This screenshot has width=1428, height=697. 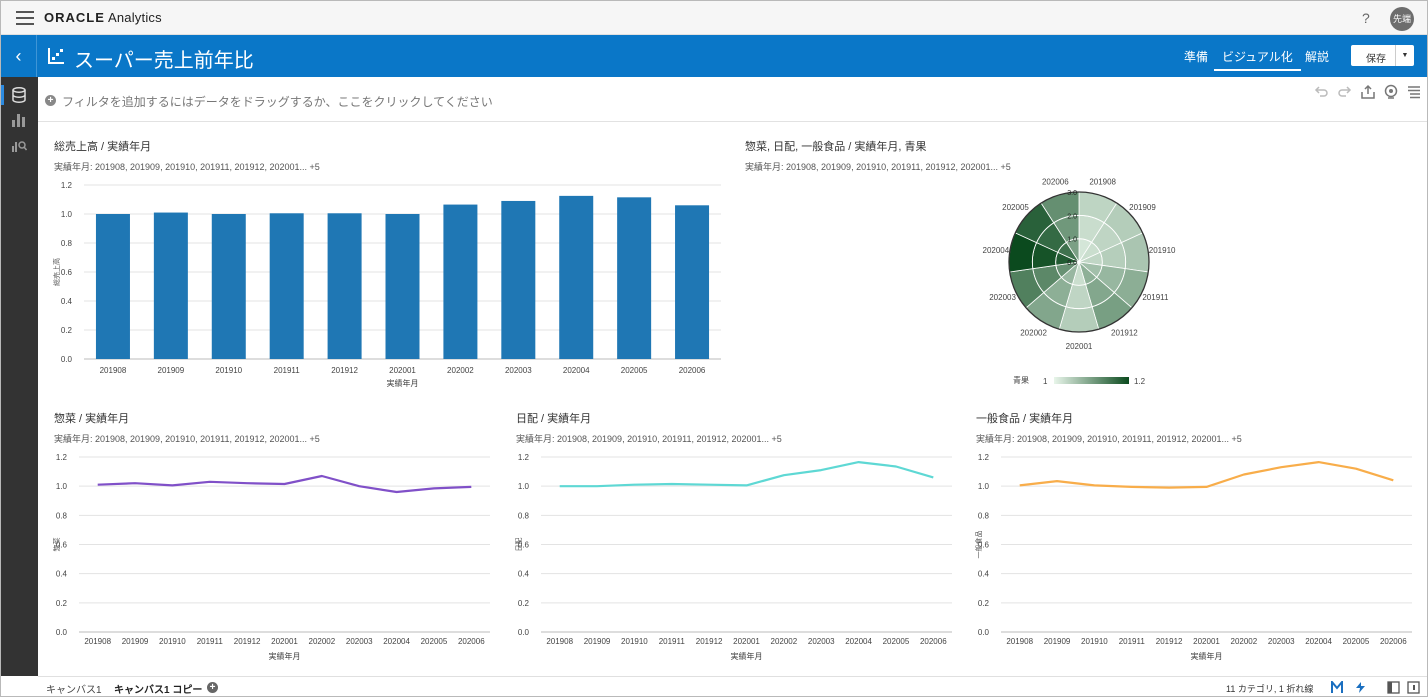 What do you see at coordinates (247, 641) in the screenshot?
I see `x-tick-label: 201912` at bounding box center [247, 641].